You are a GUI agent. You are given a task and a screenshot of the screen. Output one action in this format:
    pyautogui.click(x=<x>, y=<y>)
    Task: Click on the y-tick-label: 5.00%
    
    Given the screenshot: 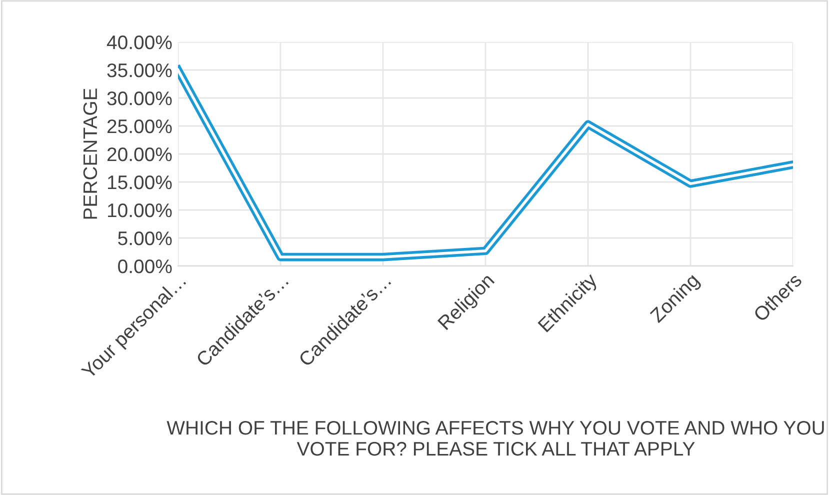 What is the action you would take?
    pyautogui.click(x=145, y=238)
    